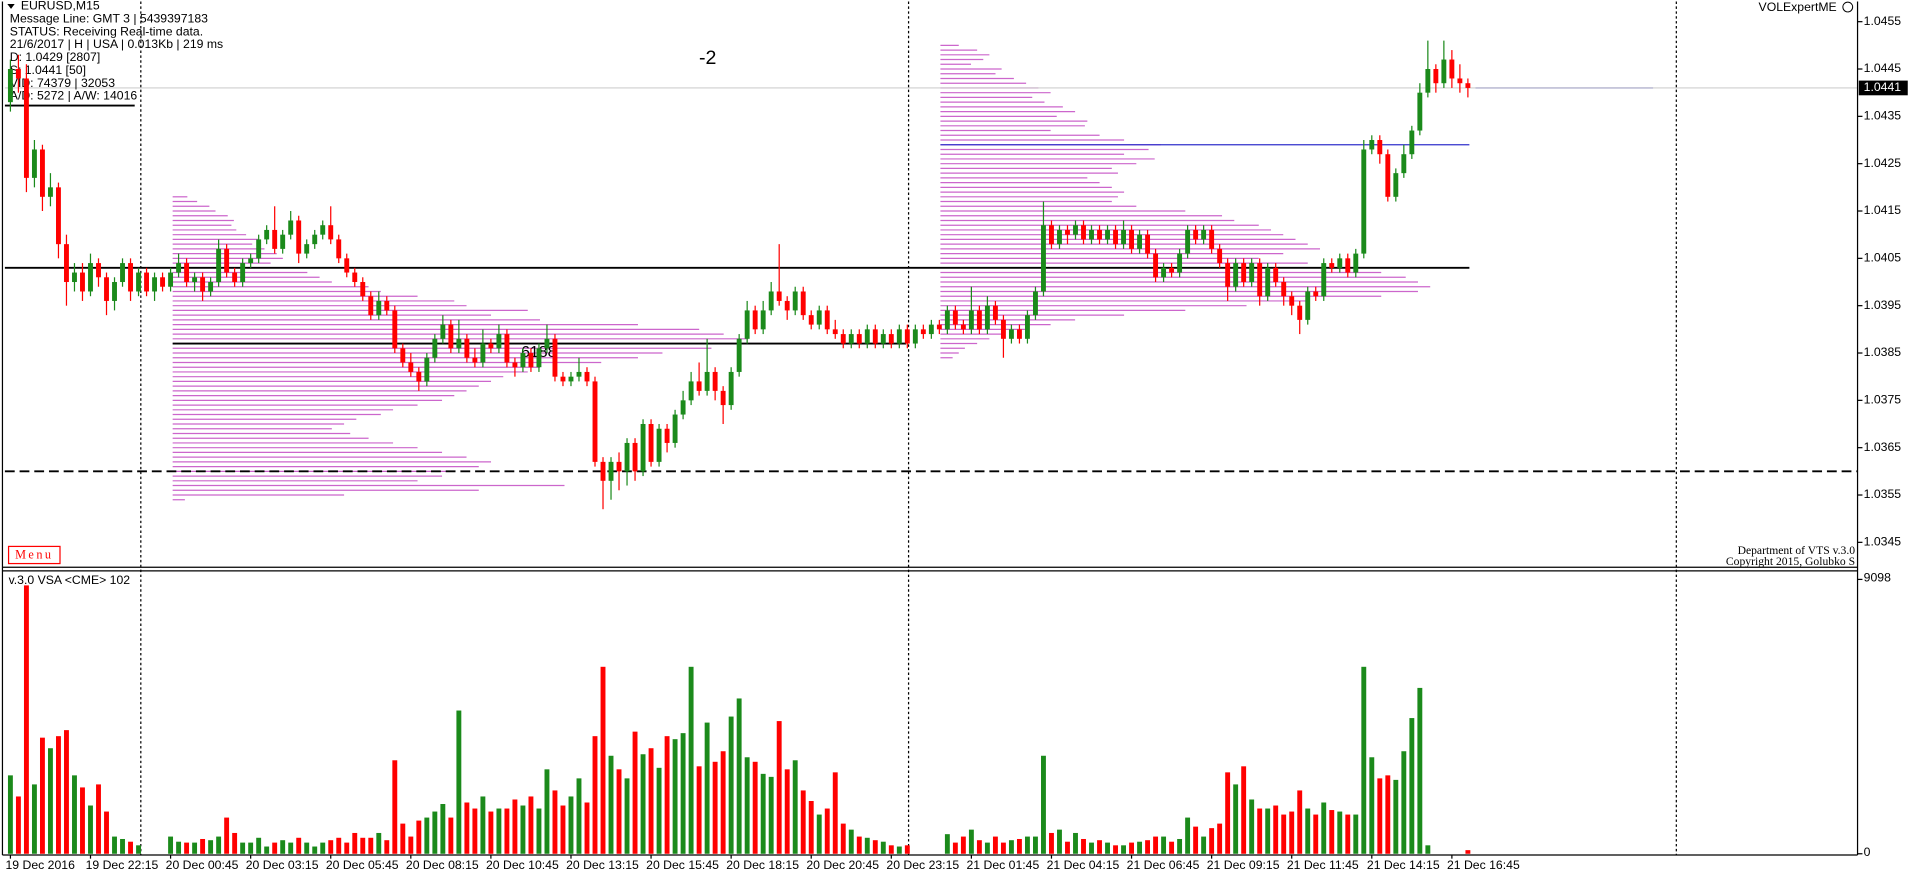 The width and height of the screenshot is (1920, 881). I want to click on x-tick-label: 20 Dec 13:15, so click(602, 865).